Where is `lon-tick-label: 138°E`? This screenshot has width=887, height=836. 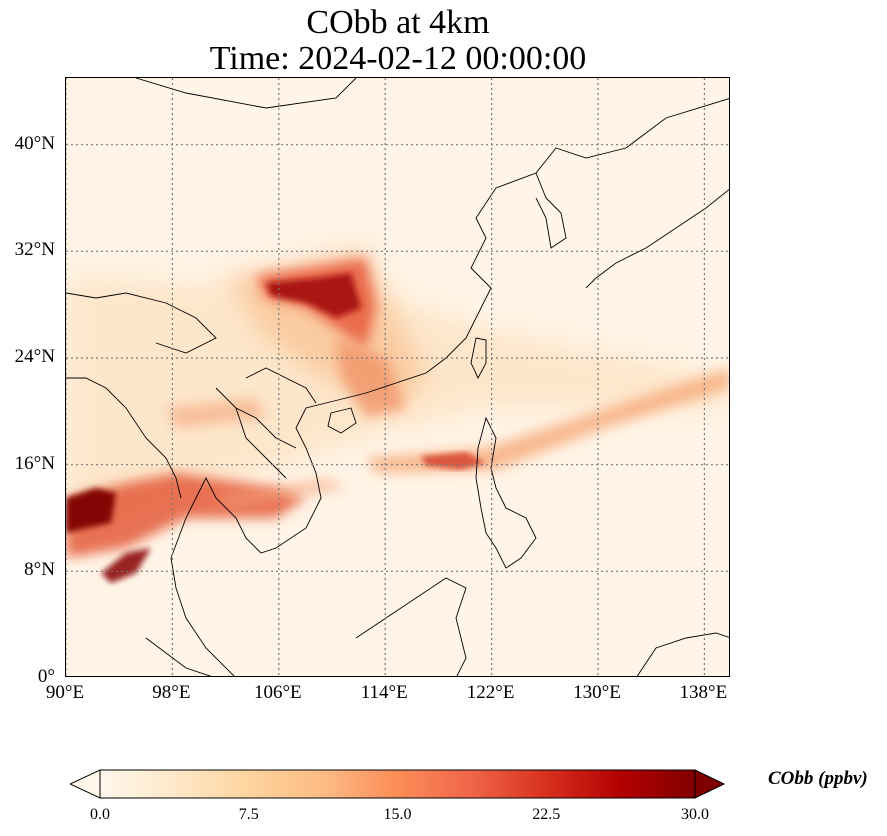
lon-tick-label: 138°E is located at coordinates (703, 692).